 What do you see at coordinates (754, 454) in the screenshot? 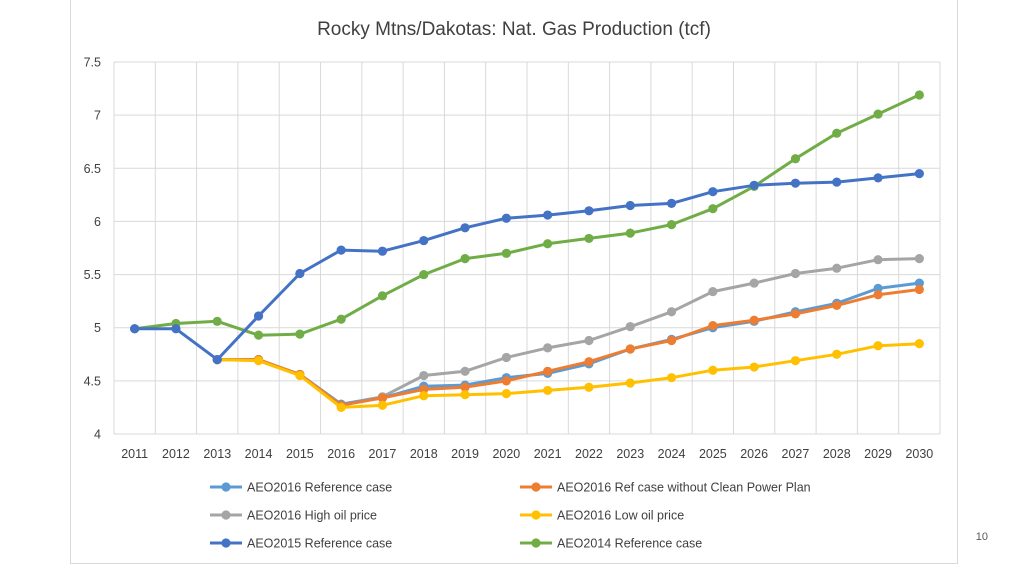
I see `x-tick-label: 2026` at bounding box center [754, 454].